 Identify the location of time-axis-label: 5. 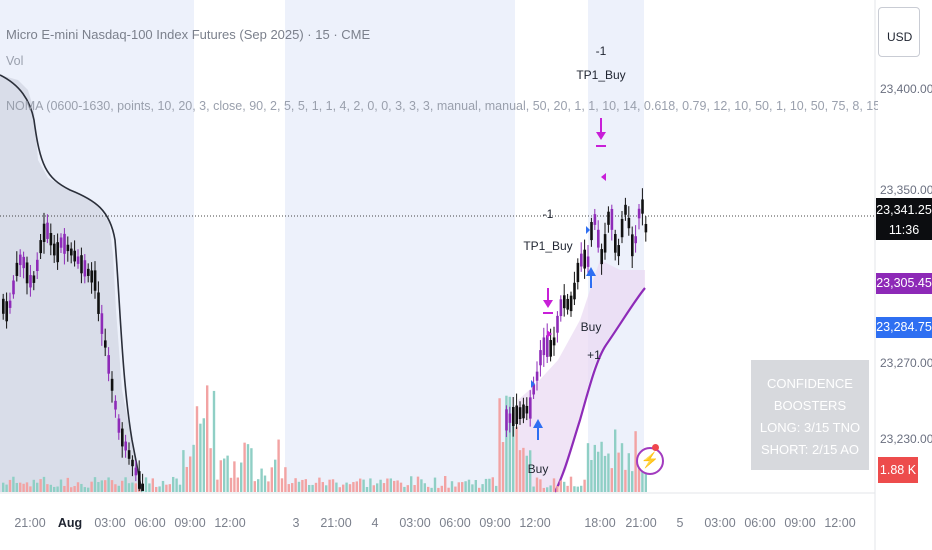
(680, 523).